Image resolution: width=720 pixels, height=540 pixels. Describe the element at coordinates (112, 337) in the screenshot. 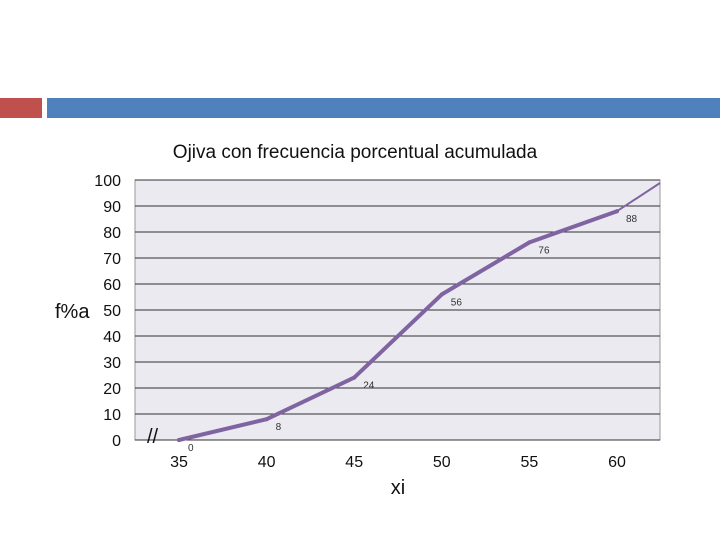

I see `y-tick-label: 40` at that location.